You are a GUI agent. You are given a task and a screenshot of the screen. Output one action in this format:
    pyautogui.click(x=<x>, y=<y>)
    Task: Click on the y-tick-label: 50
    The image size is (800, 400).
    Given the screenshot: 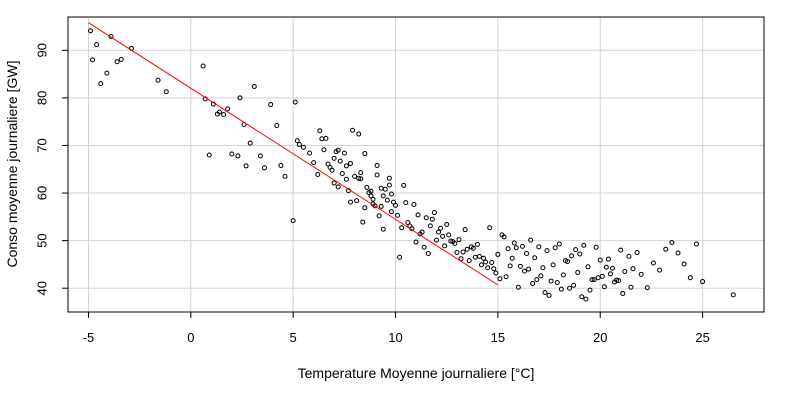 What is the action you would take?
    pyautogui.click(x=42, y=240)
    